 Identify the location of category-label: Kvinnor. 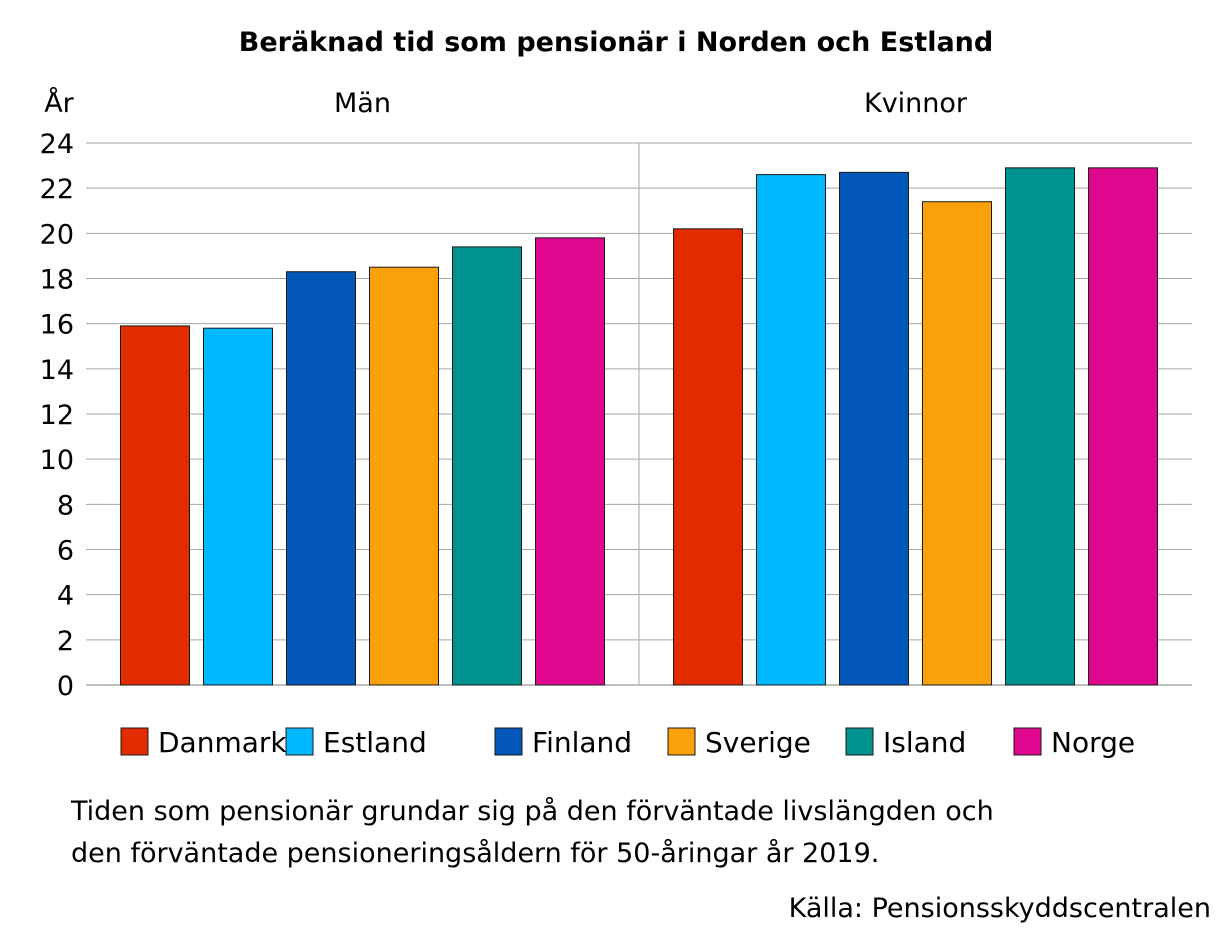
(916, 103).